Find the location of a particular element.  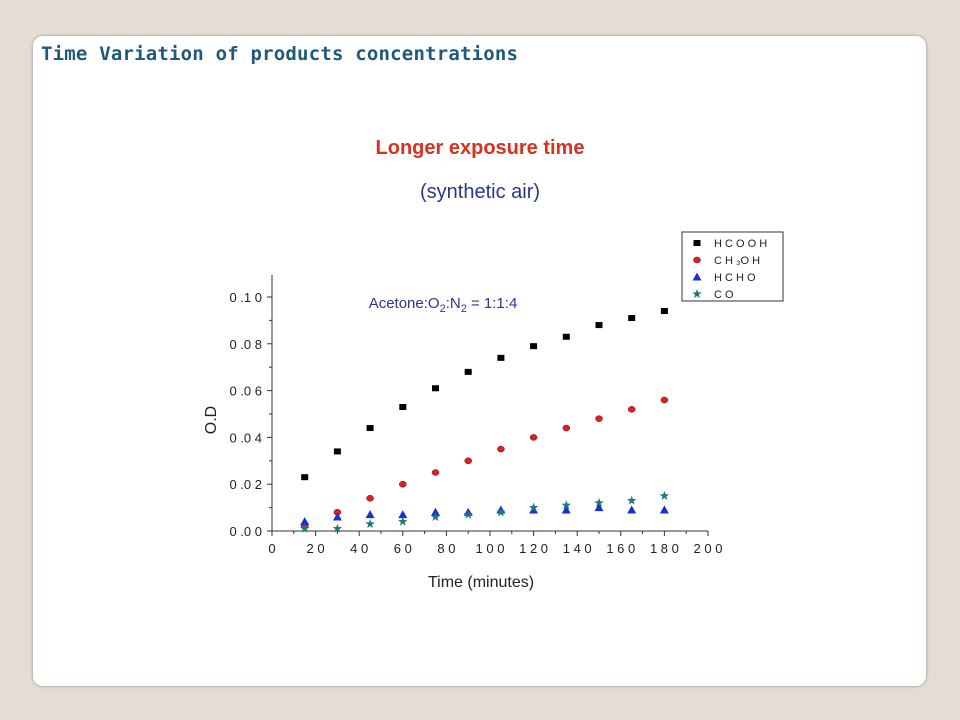

annotation-sub1: 2 is located at coordinates (443, 309).